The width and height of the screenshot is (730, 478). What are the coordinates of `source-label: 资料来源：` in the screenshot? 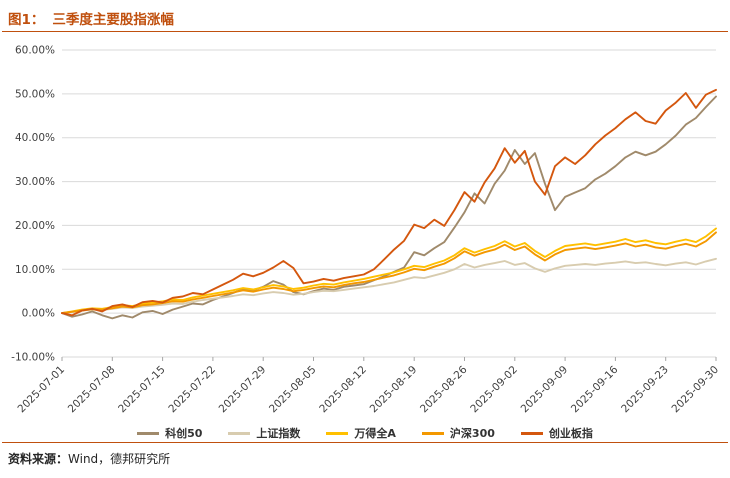 It's located at (38, 459).